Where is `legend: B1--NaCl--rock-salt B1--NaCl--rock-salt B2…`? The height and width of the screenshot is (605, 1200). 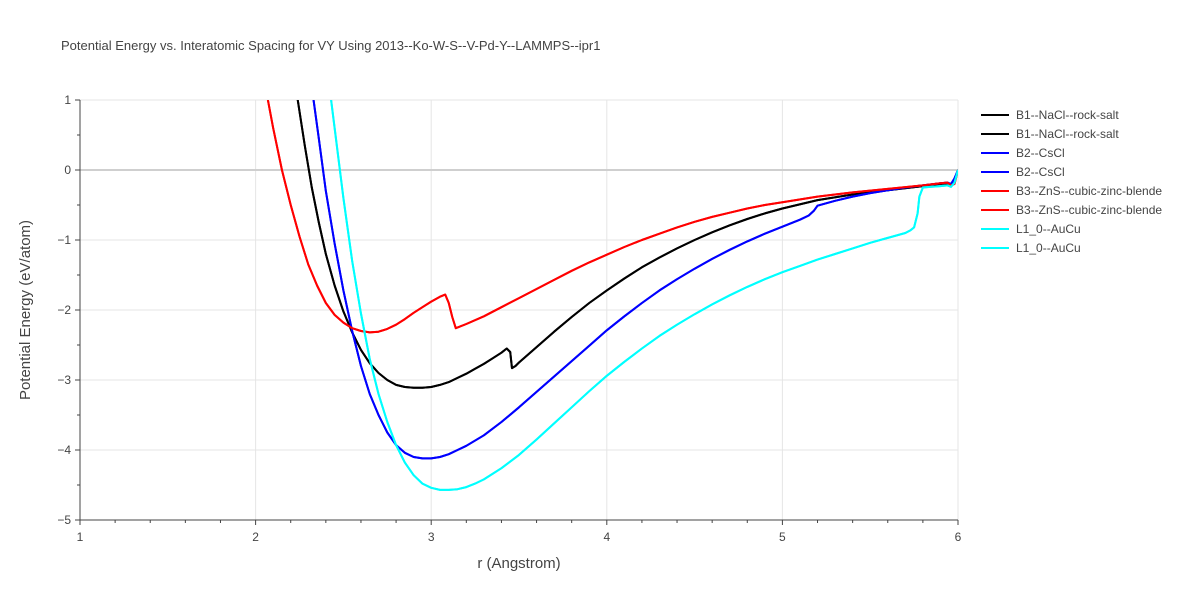
legend: B1--NaCl--rock-salt B1--NaCl--rock-salt B2… is located at coordinates (1071, 181).